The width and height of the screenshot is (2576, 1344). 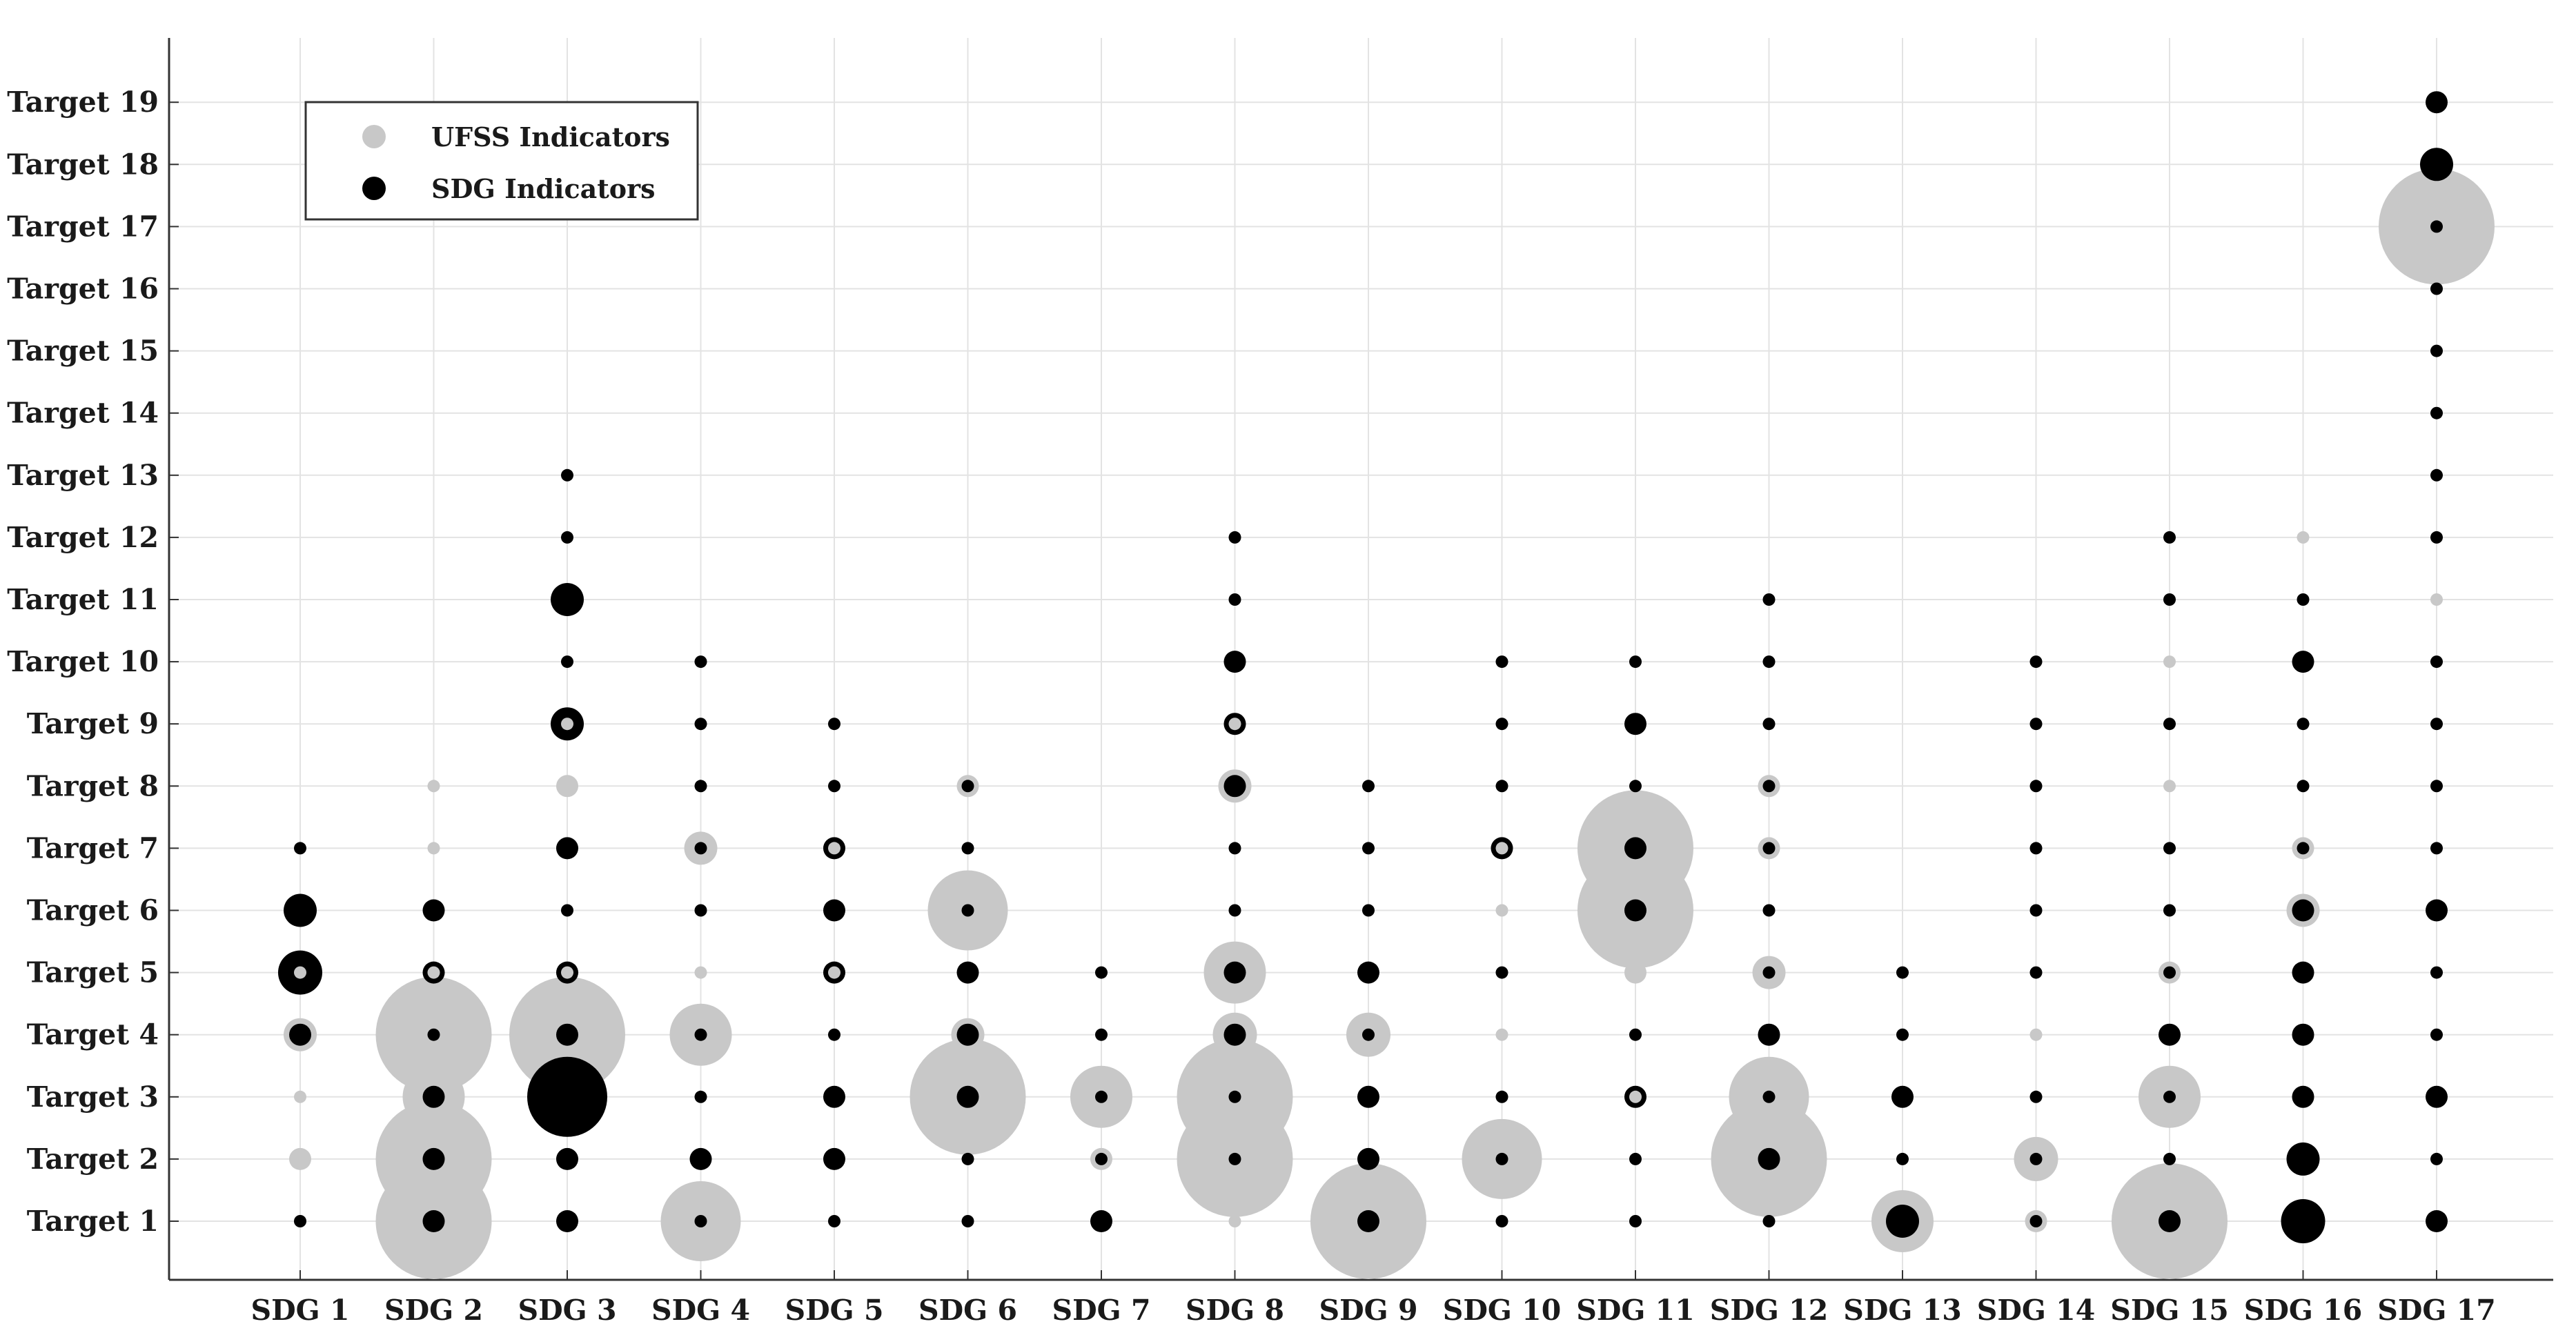 I want to click on y-tick-label: Target 3, so click(x=93, y=1097).